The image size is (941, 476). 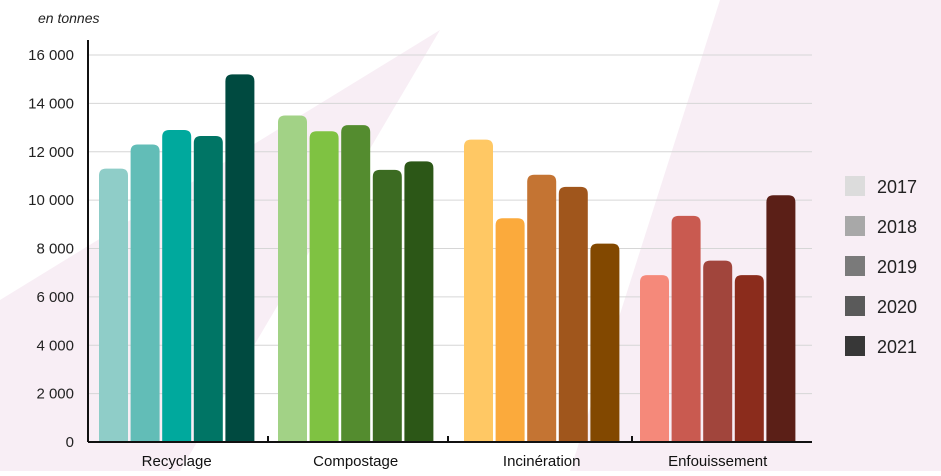 What do you see at coordinates (897, 187) in the screenshot?
I see `legend-label: 2017` at bounding box center [897, 187].